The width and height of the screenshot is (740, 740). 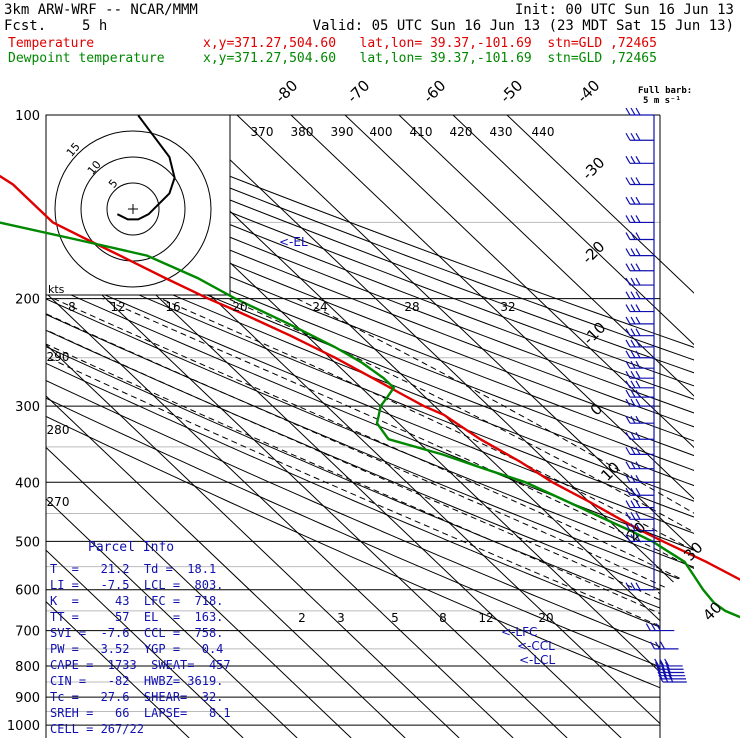 What do you see at coordinates (665, 91) in the screenshot?
I see `barb-legend-title: Full barb:` at bounding box center [665, 91].